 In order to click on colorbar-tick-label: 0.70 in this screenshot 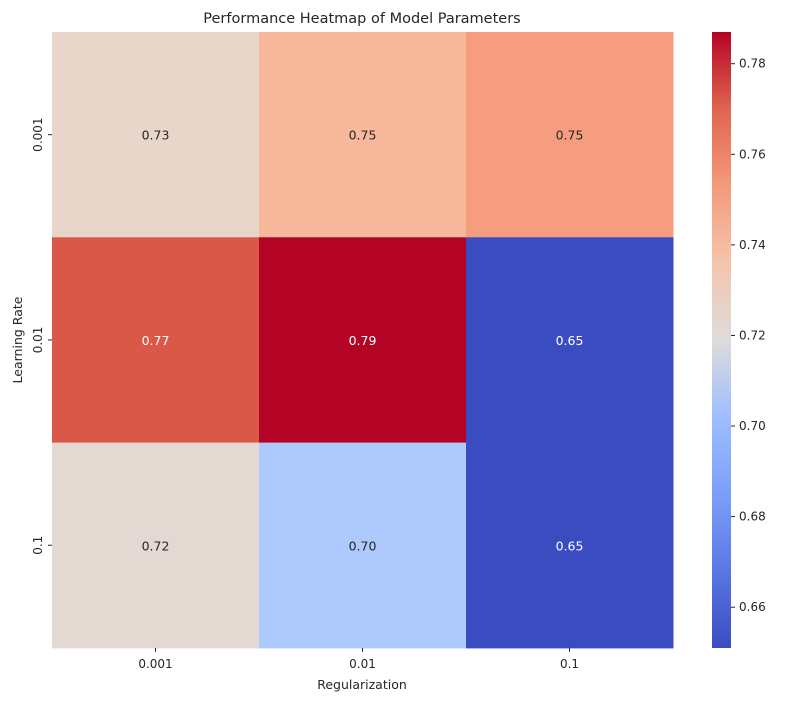, I will do `click(752, 426)`.